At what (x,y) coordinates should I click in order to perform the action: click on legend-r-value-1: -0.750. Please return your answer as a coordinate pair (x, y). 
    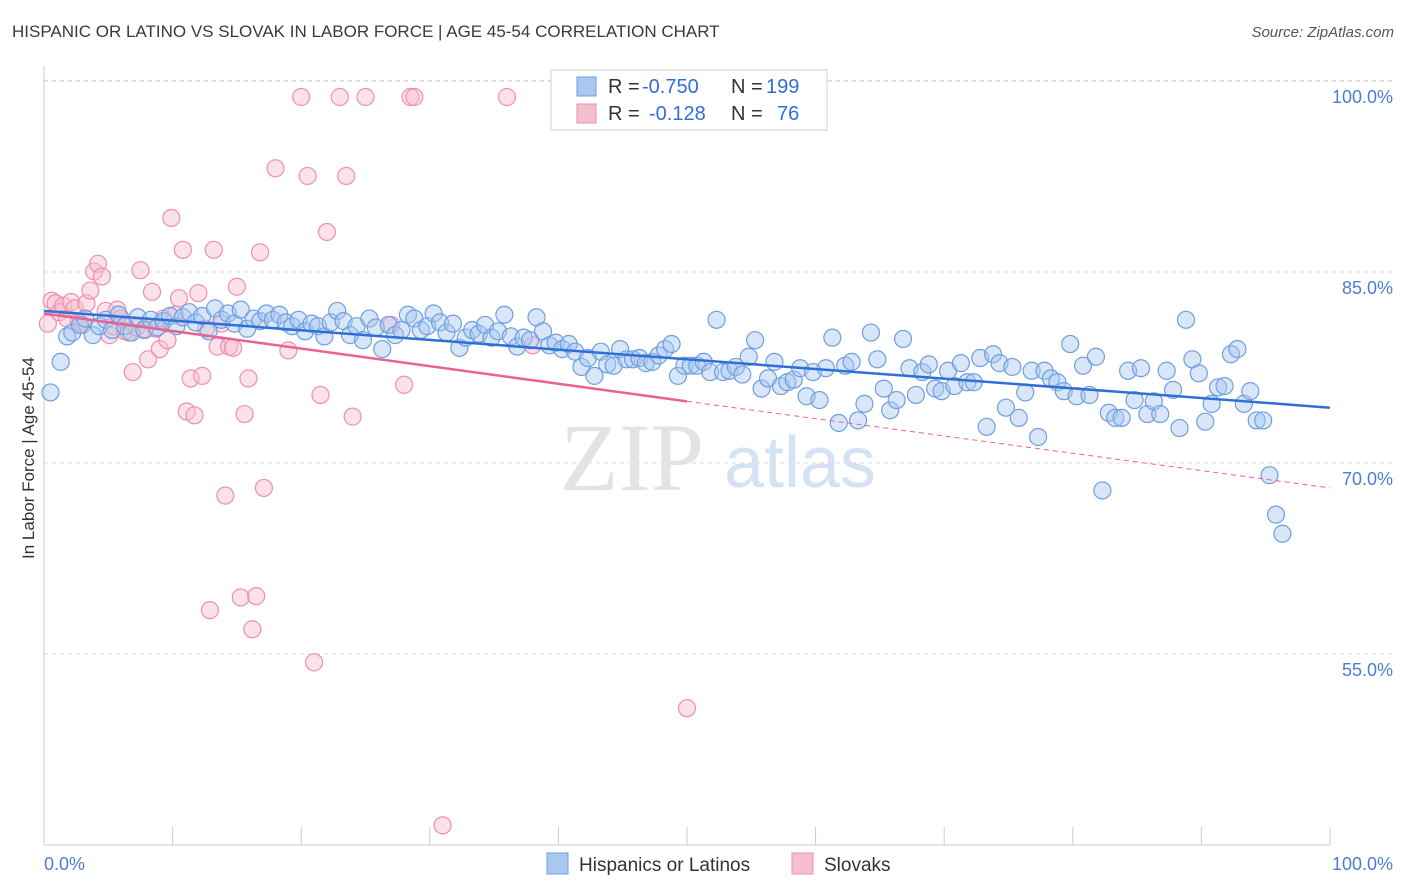
    Looking at the image, I should click on (670, 87).